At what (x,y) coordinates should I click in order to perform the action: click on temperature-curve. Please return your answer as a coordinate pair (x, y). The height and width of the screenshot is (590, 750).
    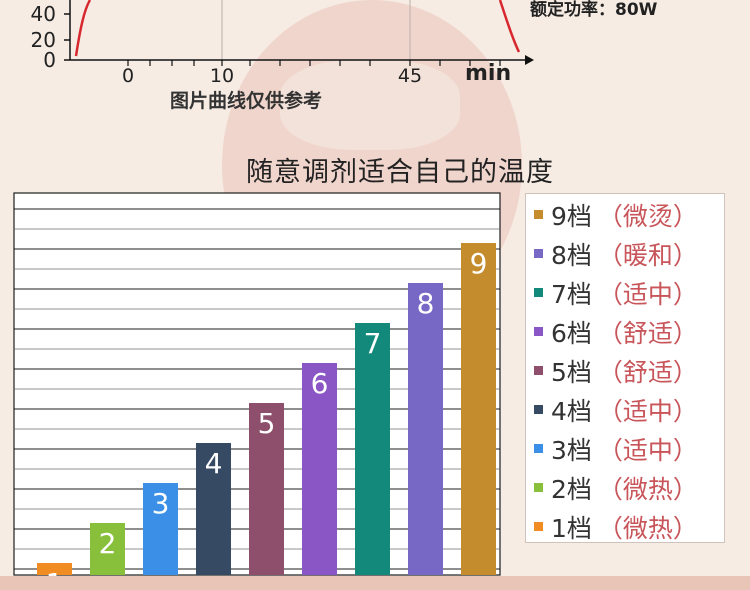
    Looking at the image, I should click on (297, 28).